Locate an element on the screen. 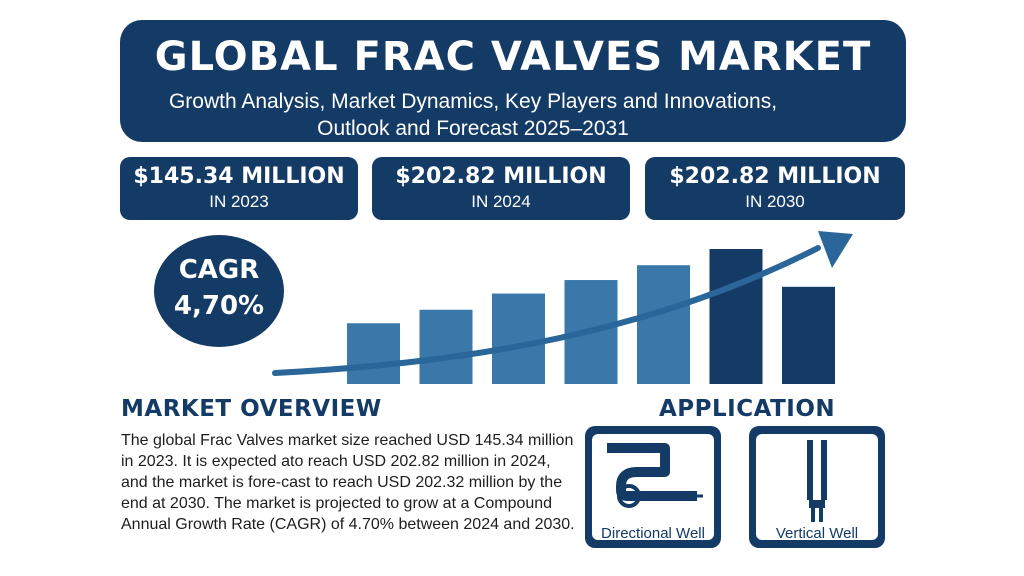 Image resolution: width=1024 pixels, height=576 pixels. page-title: GLOBAL FRAC VALVES MARKET is located at coordinates (513, 57).